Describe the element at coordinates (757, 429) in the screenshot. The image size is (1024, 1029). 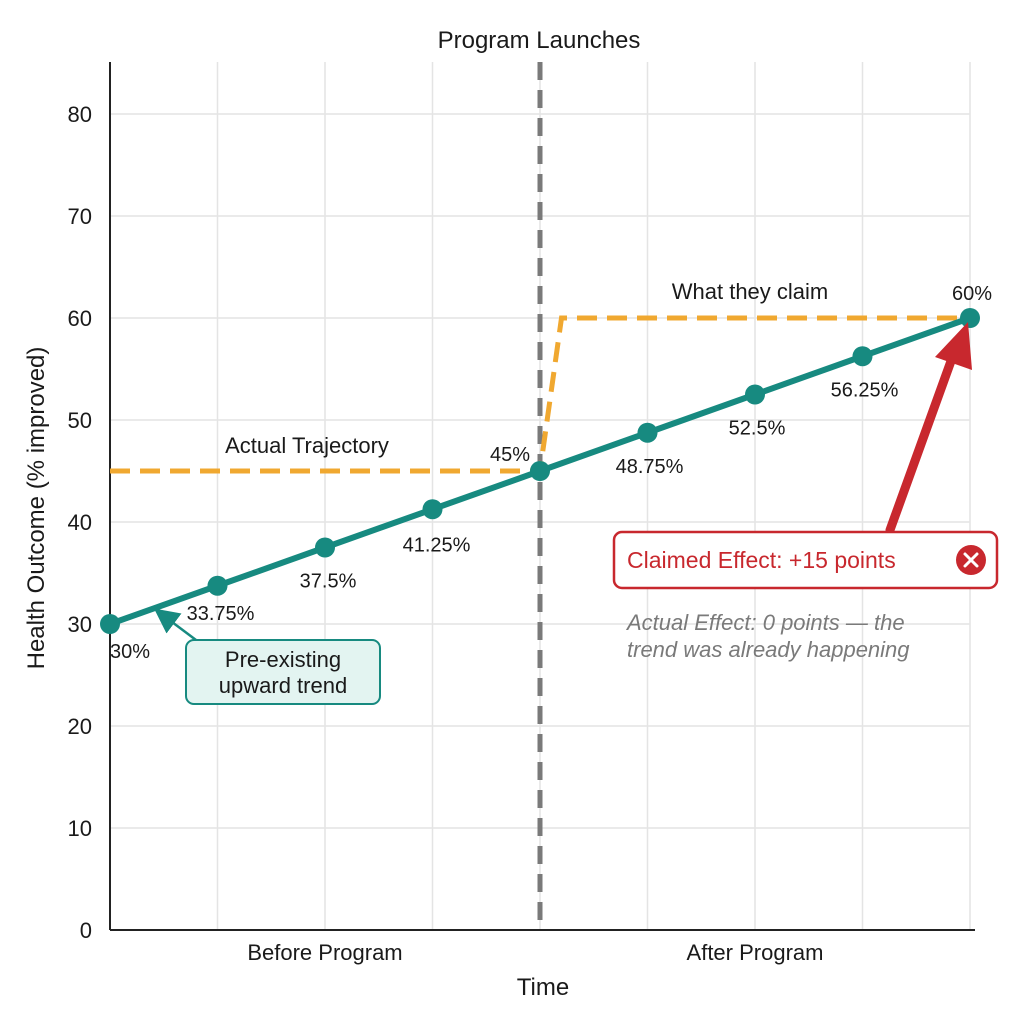
I see `data-label: 52.5%` at that location.